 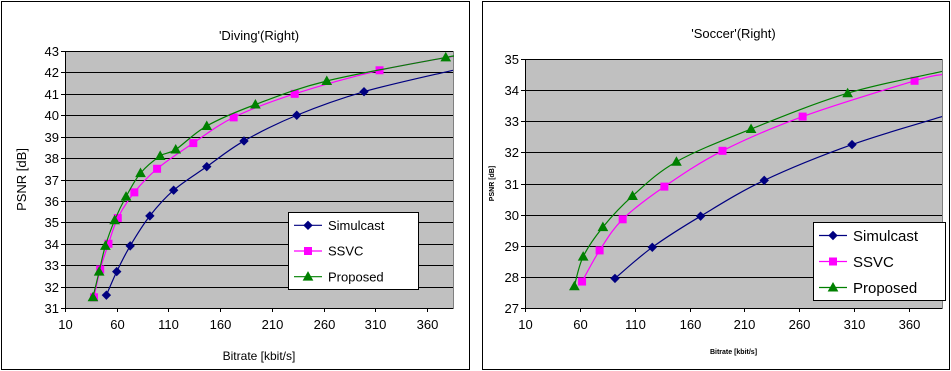 I want to click on y-tick-label: 41, so click(x=52, y=94).